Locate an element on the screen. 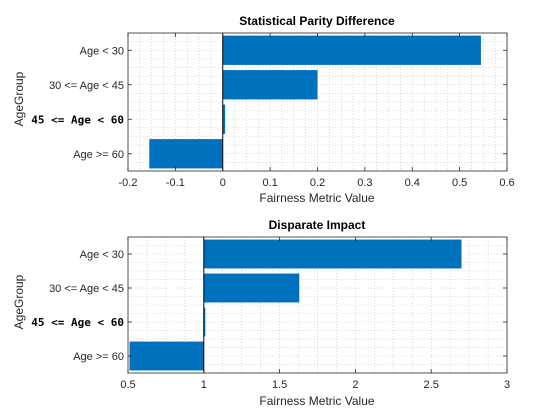 The height and width of the screenshot is (420, 560). x-tick-label: 1 is located at coordinates (204, 385).